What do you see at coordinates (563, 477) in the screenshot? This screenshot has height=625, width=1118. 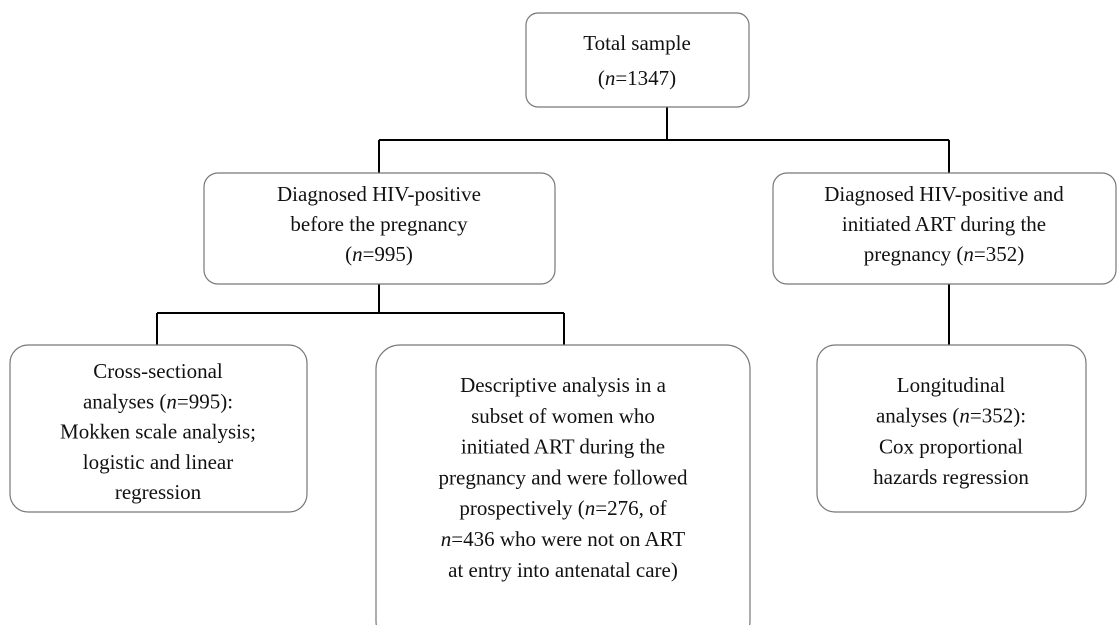 I see `node-text: pregnancy and were followed` at bounding box center [563, 477].